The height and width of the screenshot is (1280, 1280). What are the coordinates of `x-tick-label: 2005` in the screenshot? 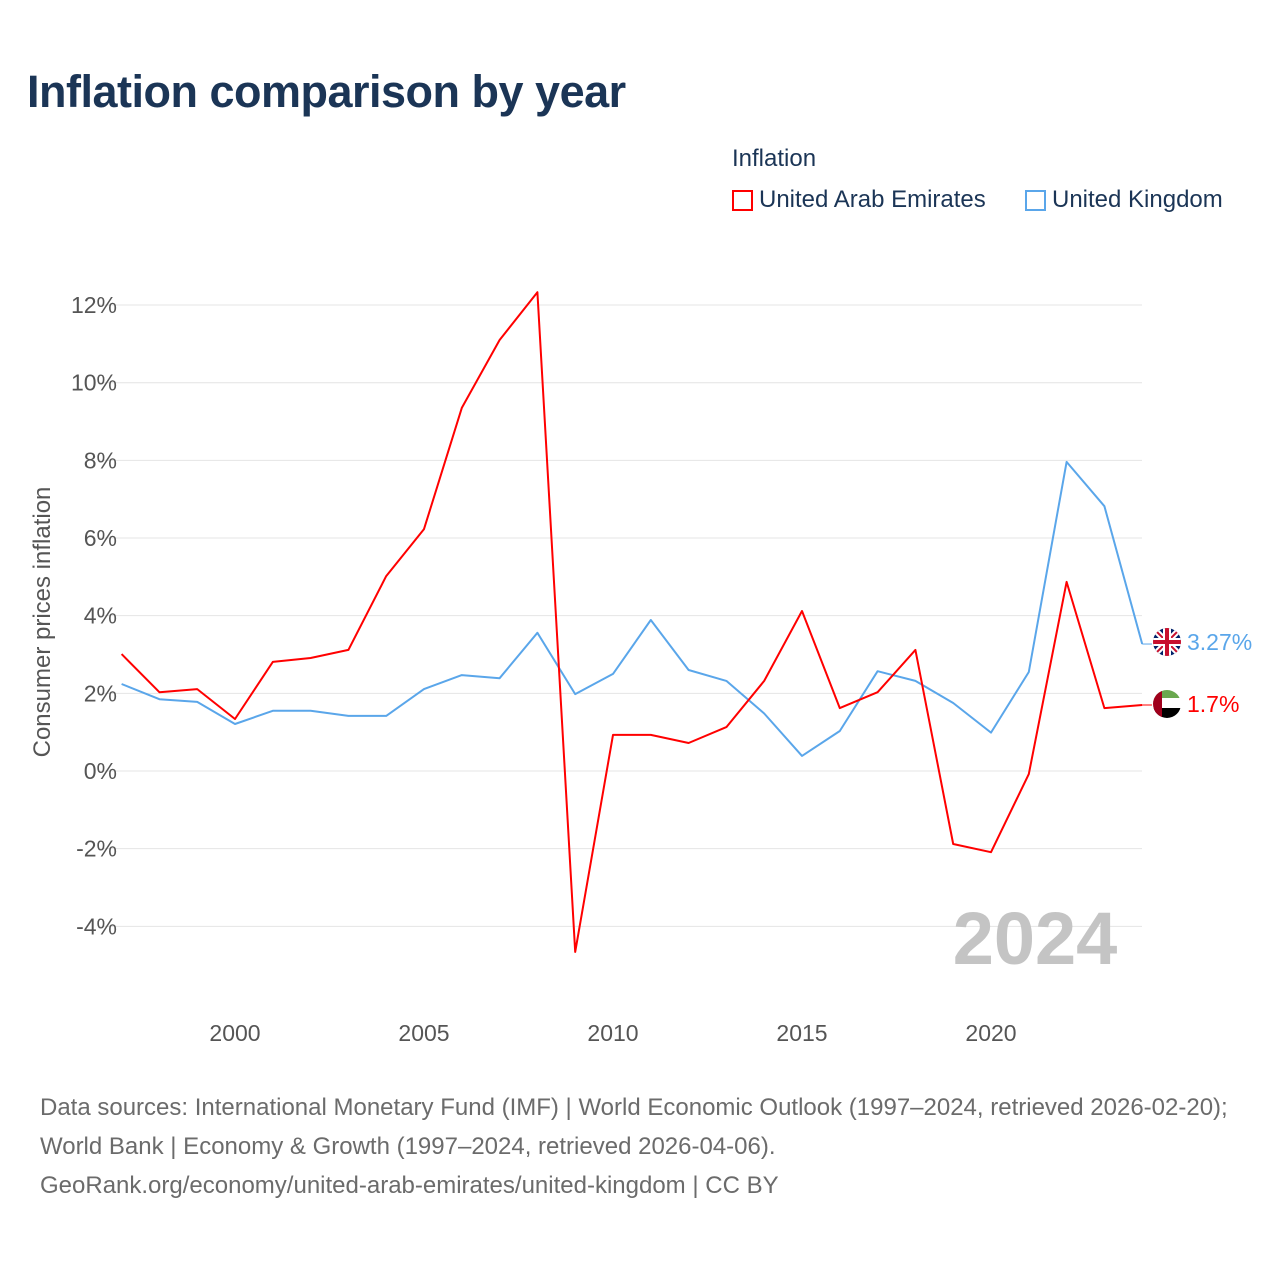 It's located at (423, 1033).